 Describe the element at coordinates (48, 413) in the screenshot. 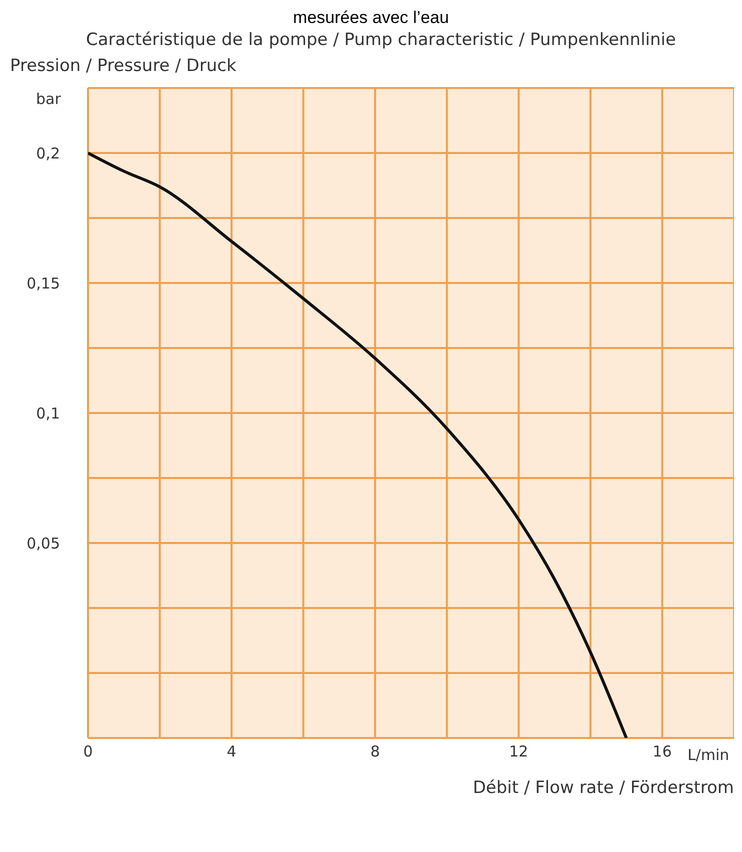

I see `y-tick-label: 0,1` at that location.